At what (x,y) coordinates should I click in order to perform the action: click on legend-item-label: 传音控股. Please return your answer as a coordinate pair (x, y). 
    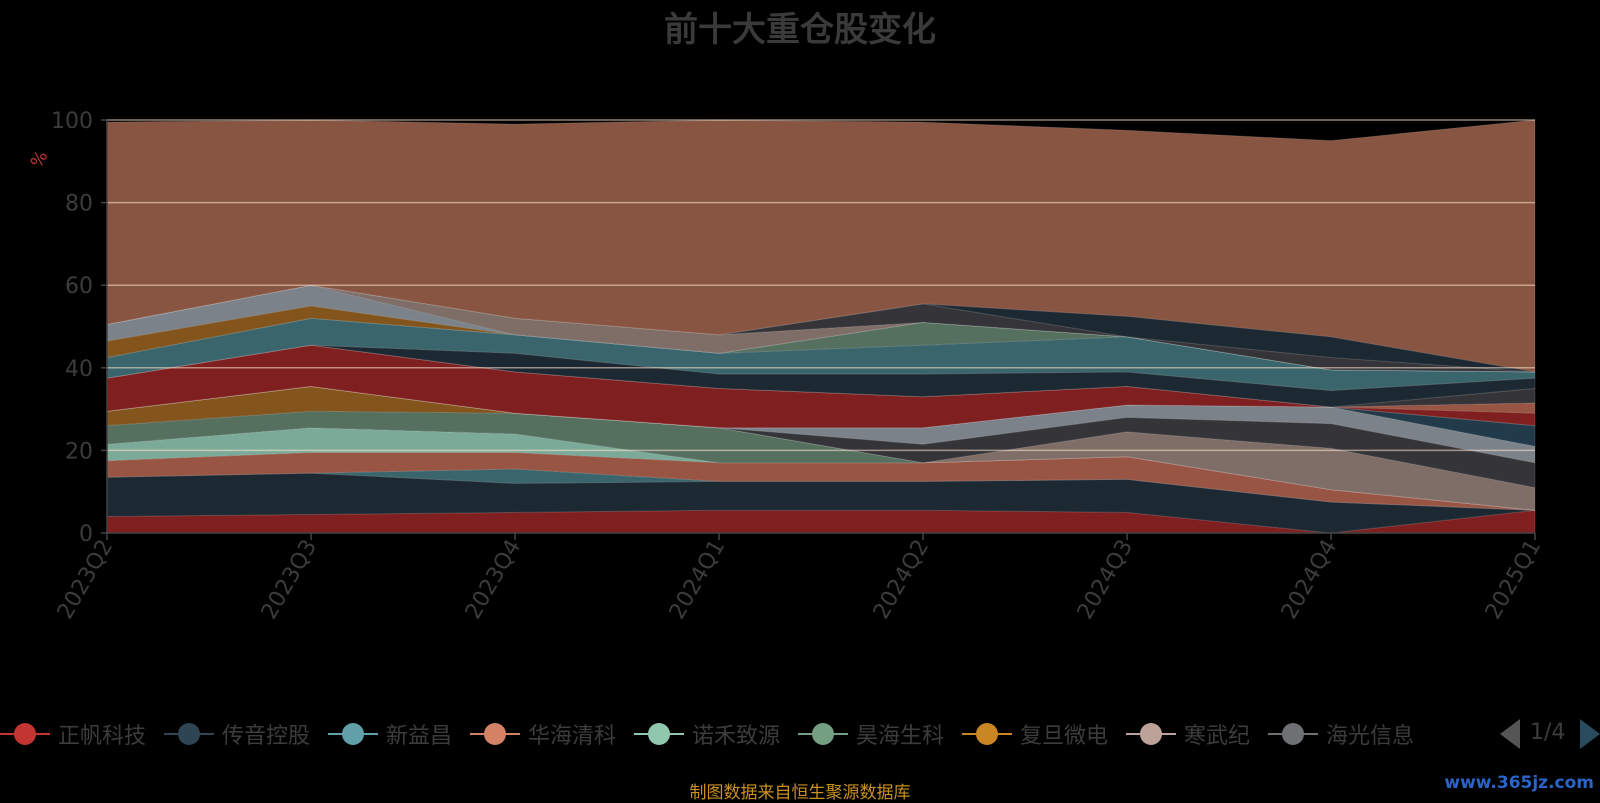
    Looking at the image, I should click on (266, 736).